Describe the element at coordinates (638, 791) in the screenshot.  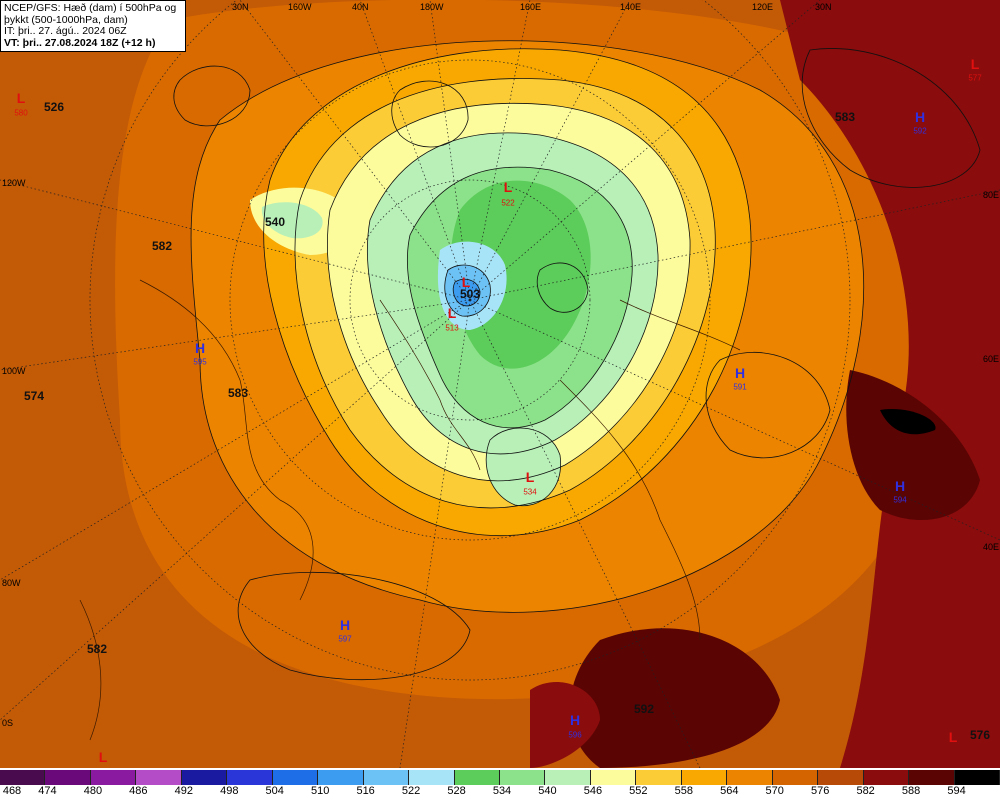
I see `colorbar-label: 552` at that location.